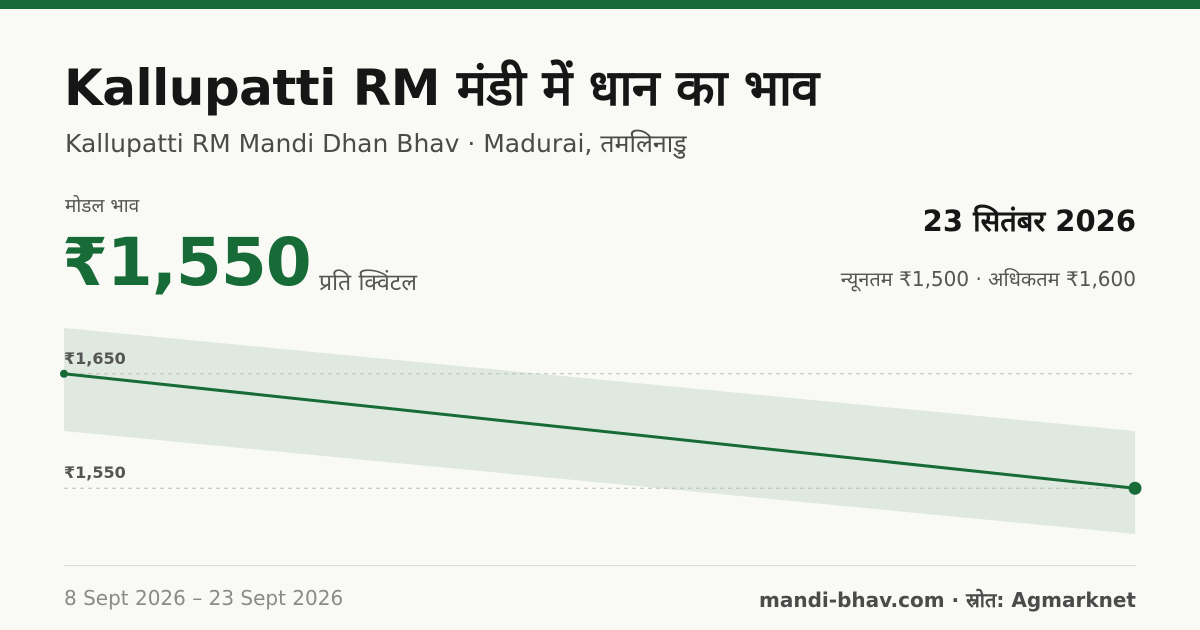 The image size is (1200, 630). I want to click on footer-divider, so click(600, 565).